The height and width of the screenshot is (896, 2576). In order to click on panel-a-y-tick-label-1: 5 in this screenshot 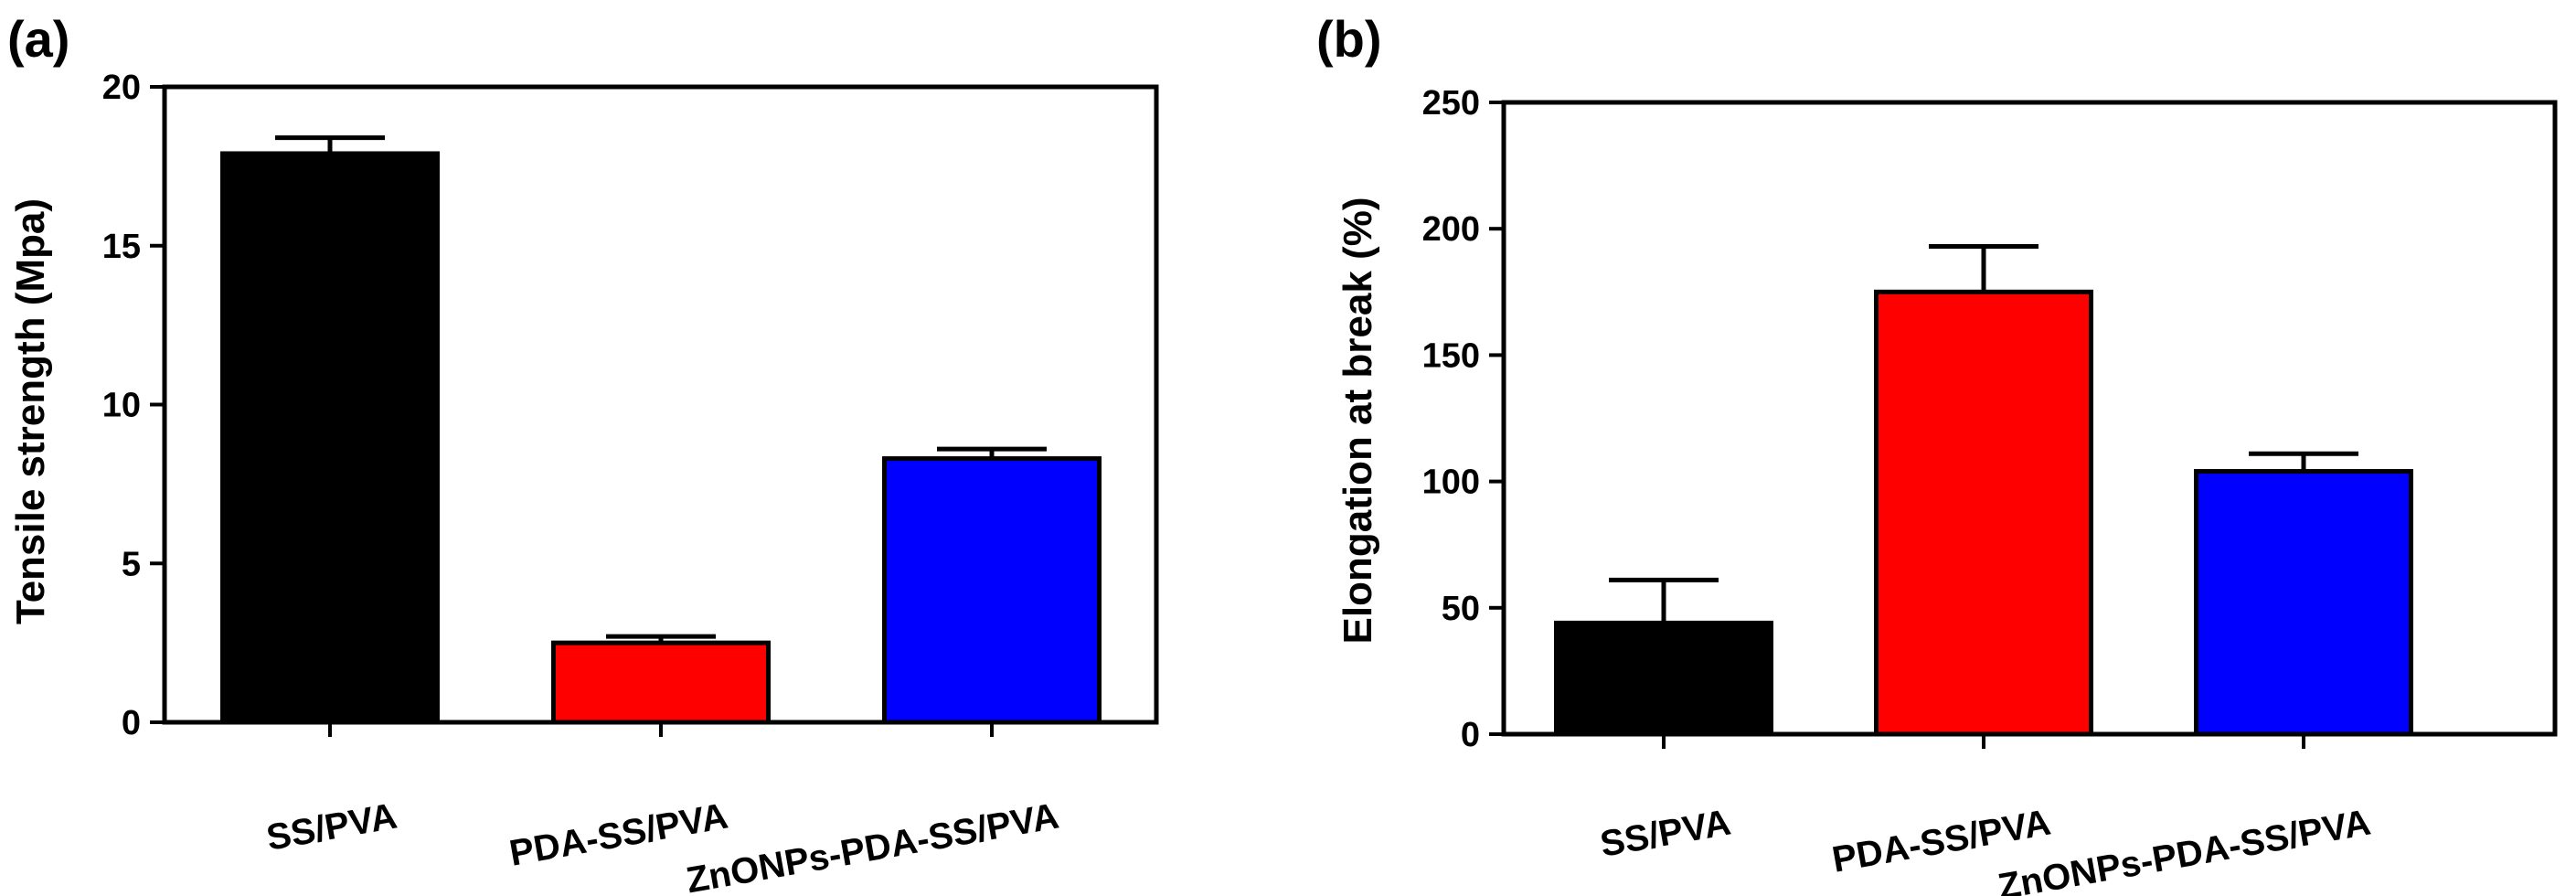, I will do `click(131, 564)`.